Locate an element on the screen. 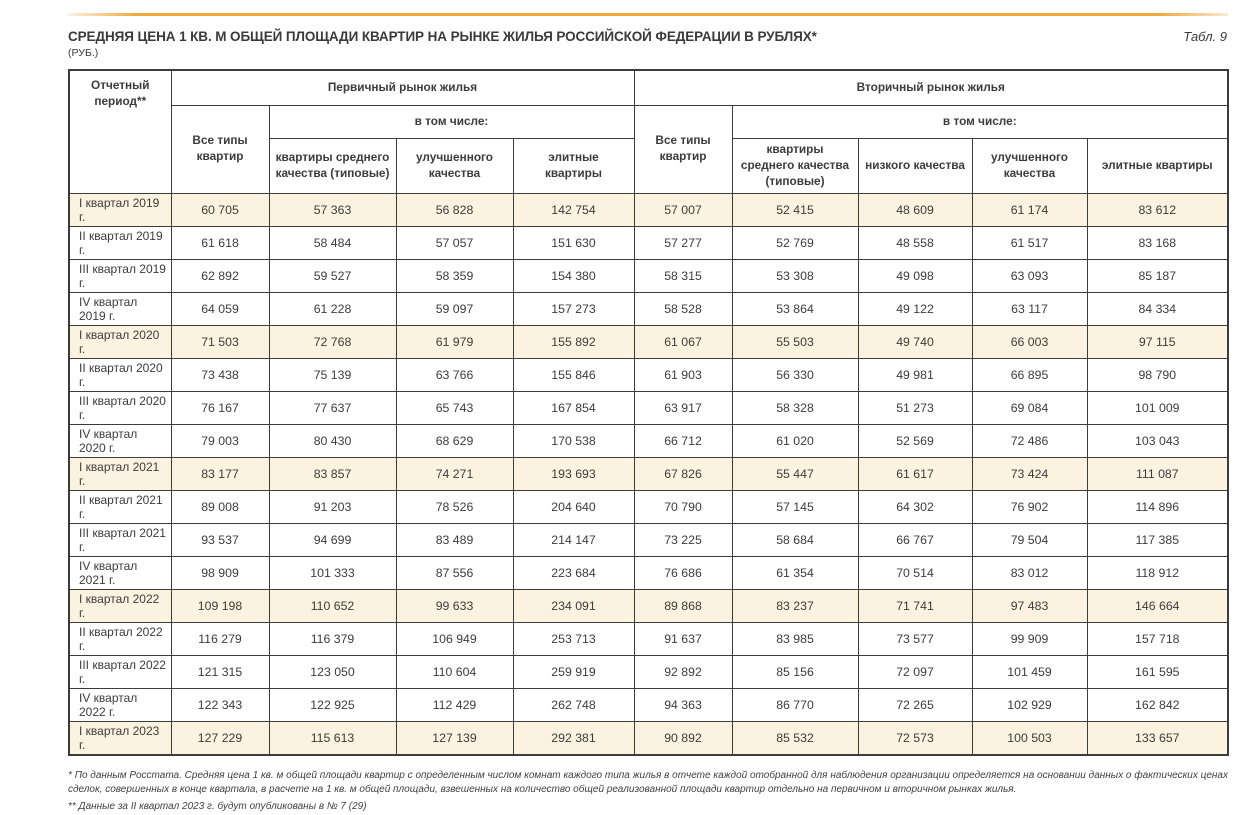  price-cell: 93 537 is located at coordinates (220, 539).